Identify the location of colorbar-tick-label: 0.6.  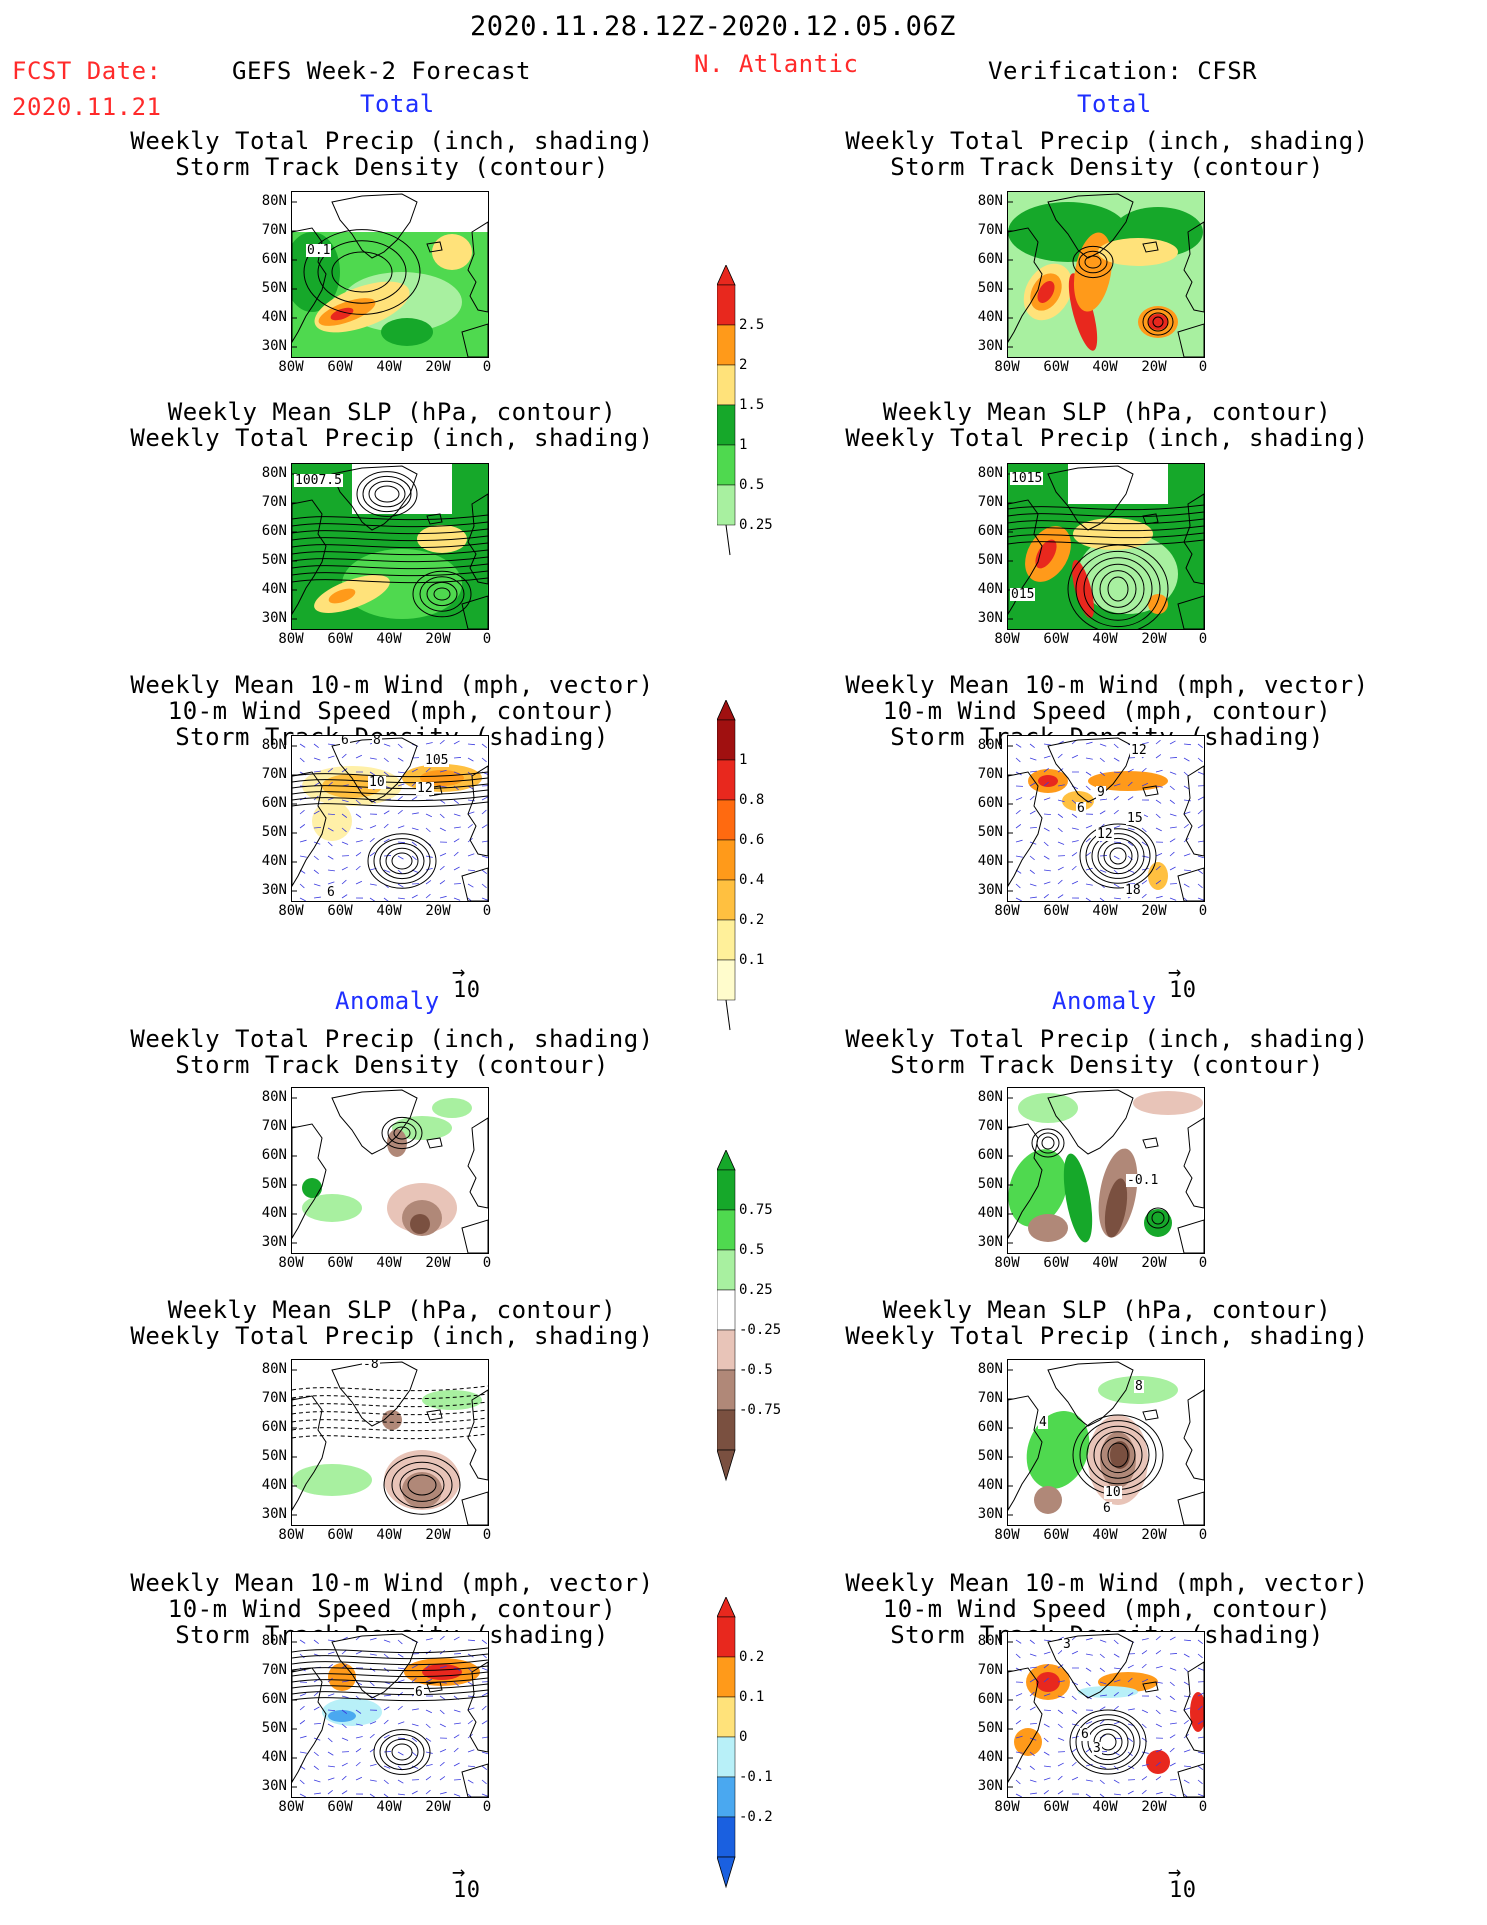
(752, 840).